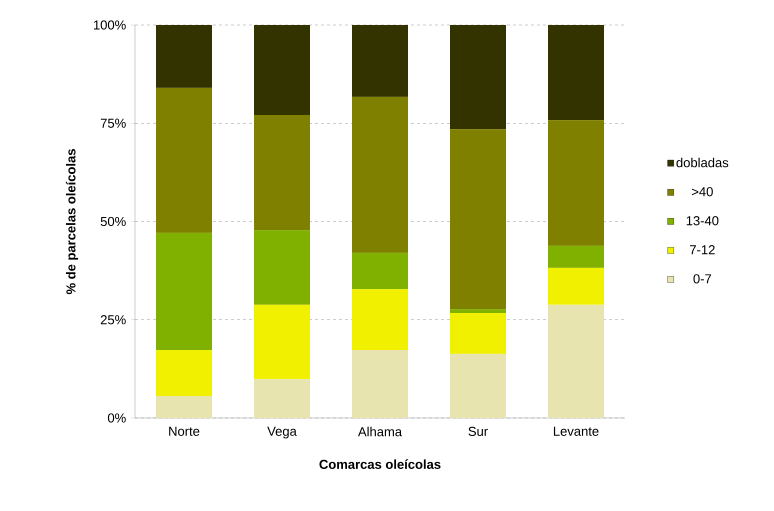  Describe the element at coordinates (702, 221) in the screenshot. I see `legend-label: 13-40` at that location.